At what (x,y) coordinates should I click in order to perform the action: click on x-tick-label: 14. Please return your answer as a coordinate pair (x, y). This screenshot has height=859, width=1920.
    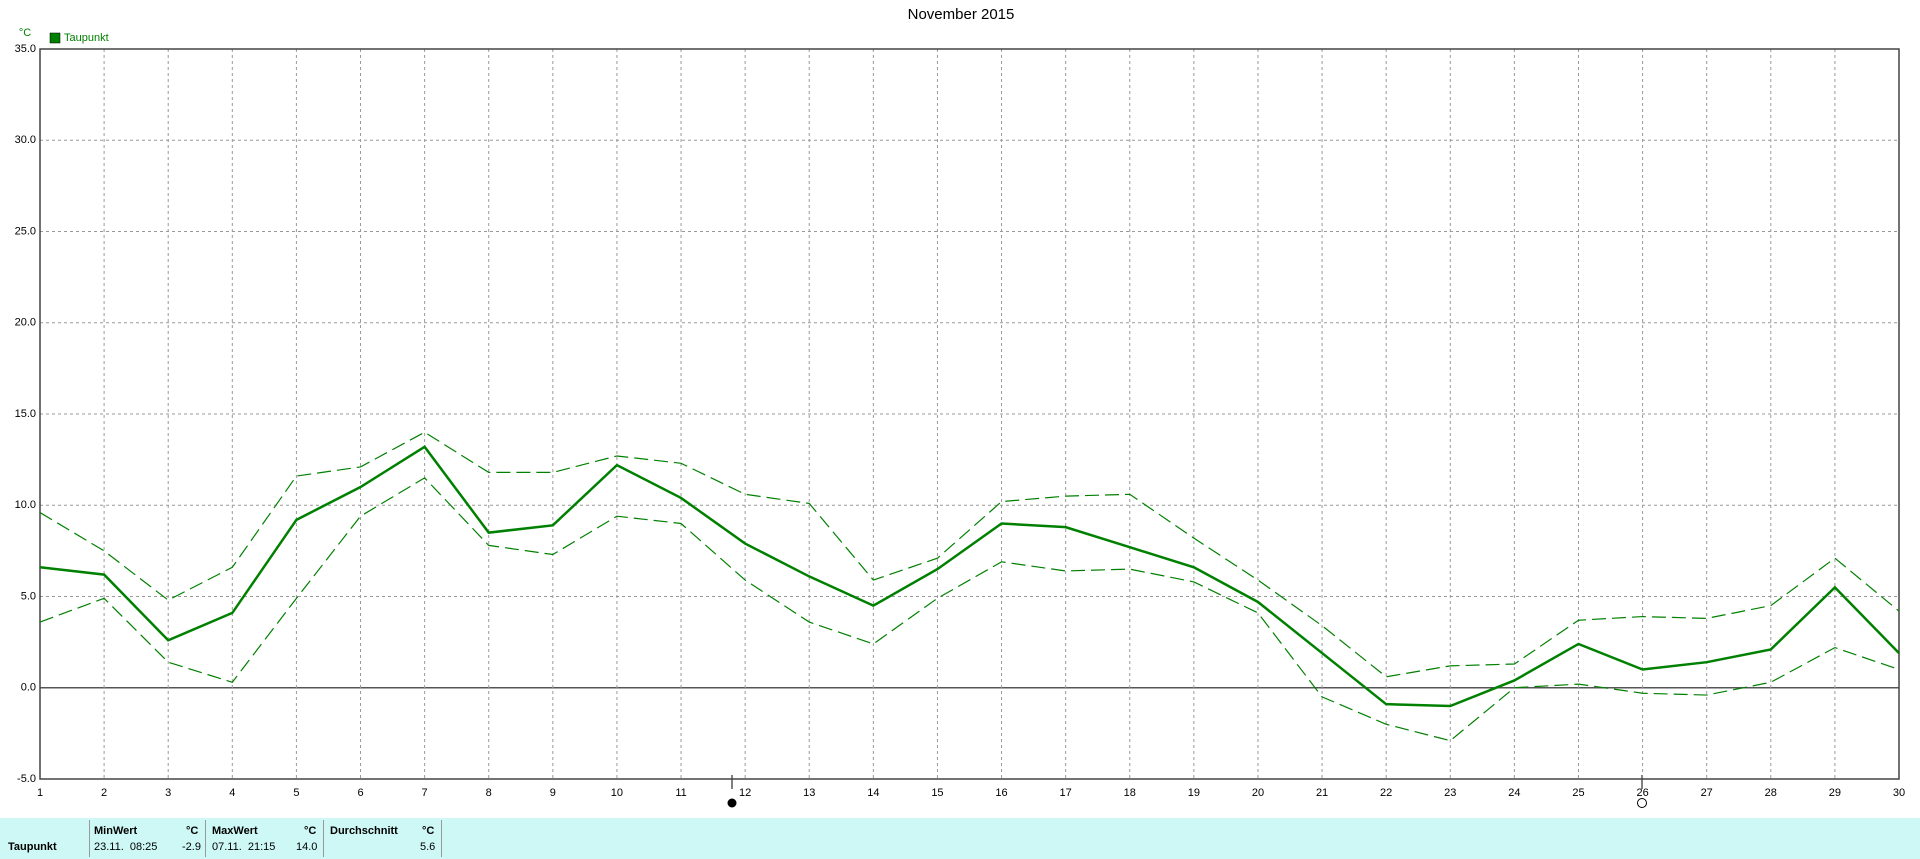
    Looking at the image, I should click on (873, 793).